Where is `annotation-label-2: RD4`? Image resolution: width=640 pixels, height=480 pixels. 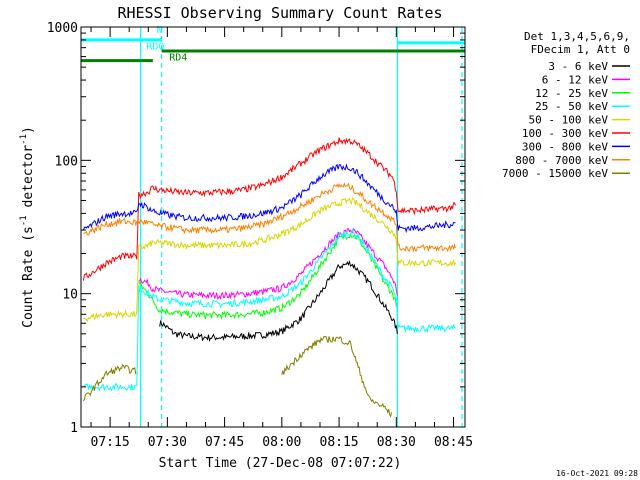 annotation-label-2: RD4 is located at coordinates (178, 58).